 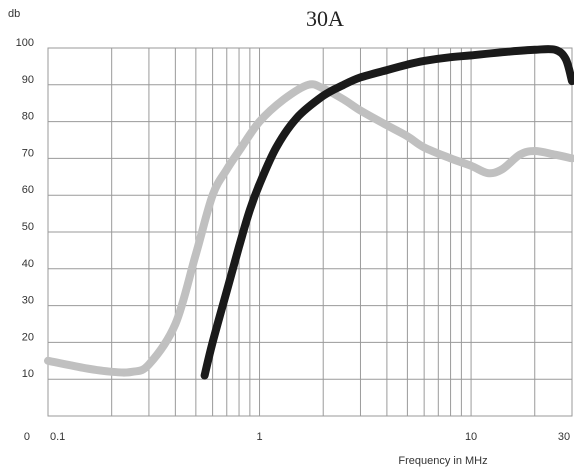 I want to click on x-axis-label: Frequency in MHz, so click(x=442, y=461).